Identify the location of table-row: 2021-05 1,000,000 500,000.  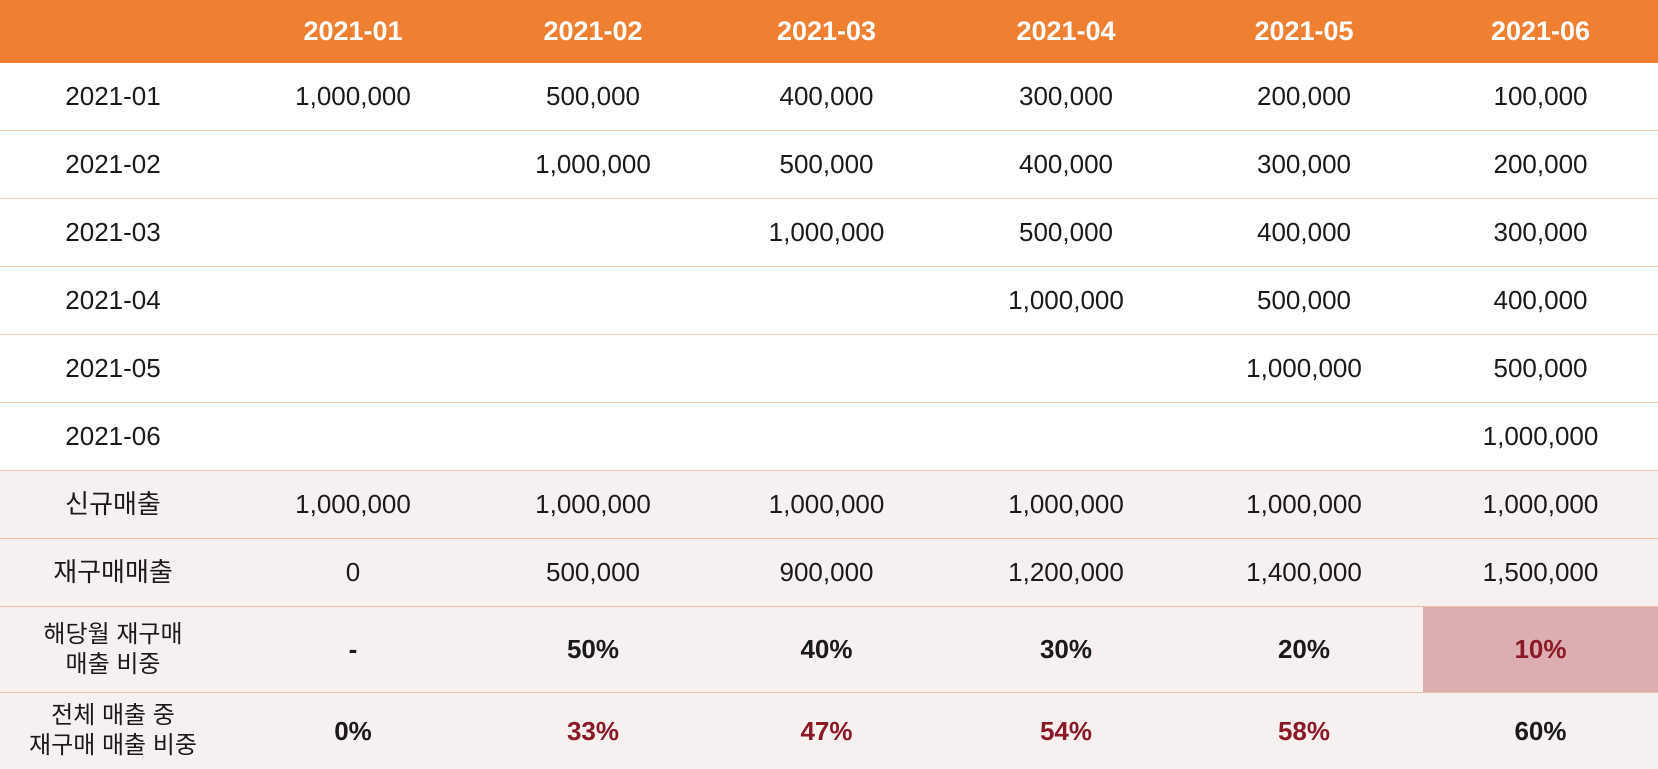
(829, 369).